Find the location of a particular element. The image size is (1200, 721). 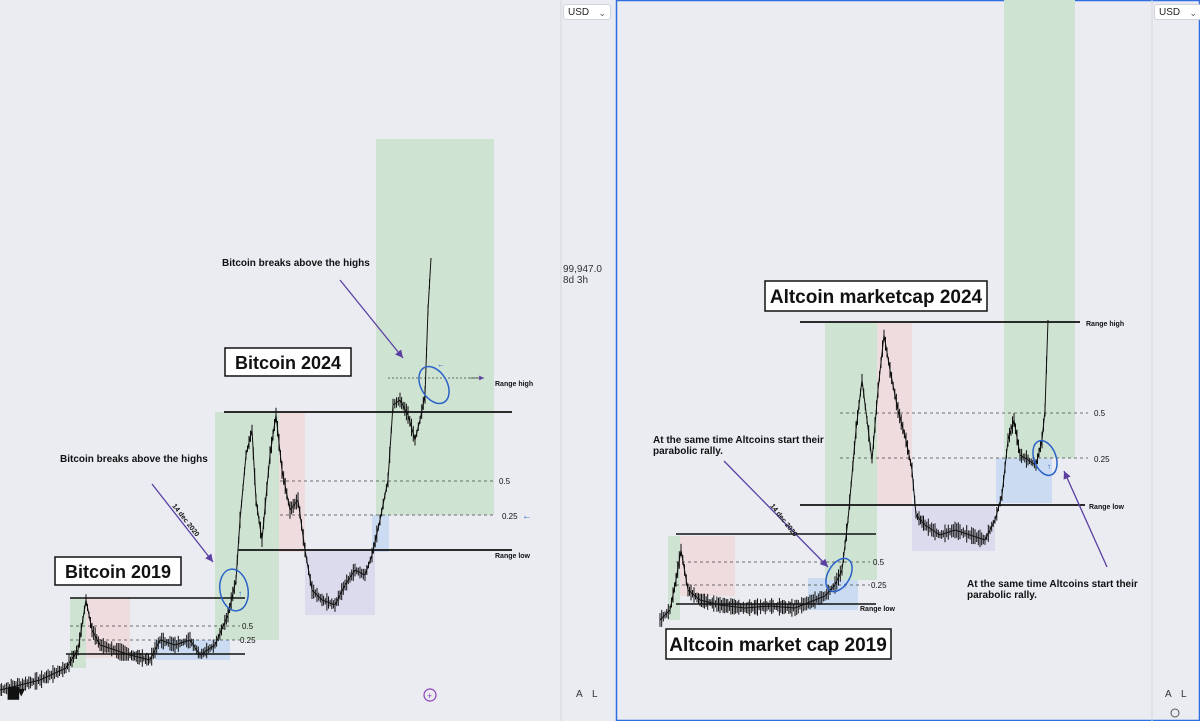

annotation-arrow-2024 is located at coordinates (371, 319).